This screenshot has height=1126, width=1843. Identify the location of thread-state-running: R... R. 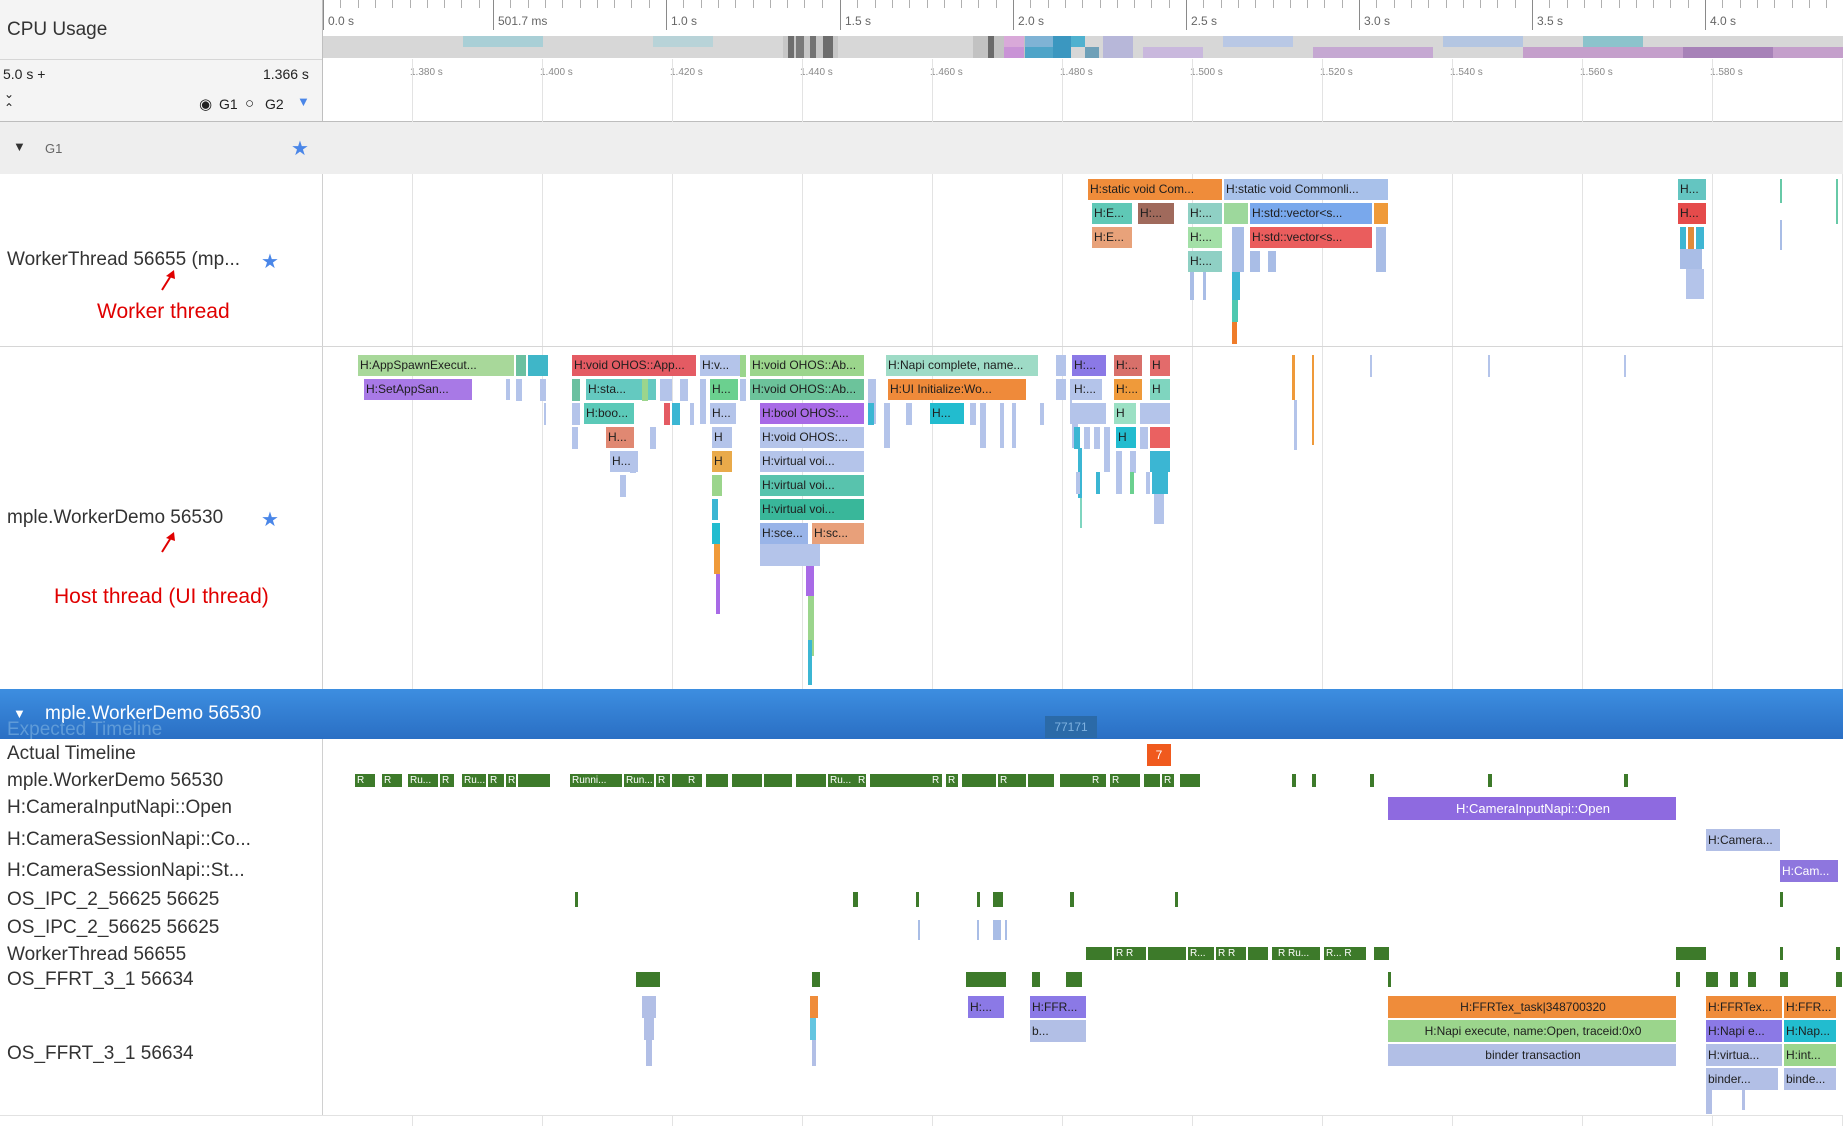
(1345, 953).